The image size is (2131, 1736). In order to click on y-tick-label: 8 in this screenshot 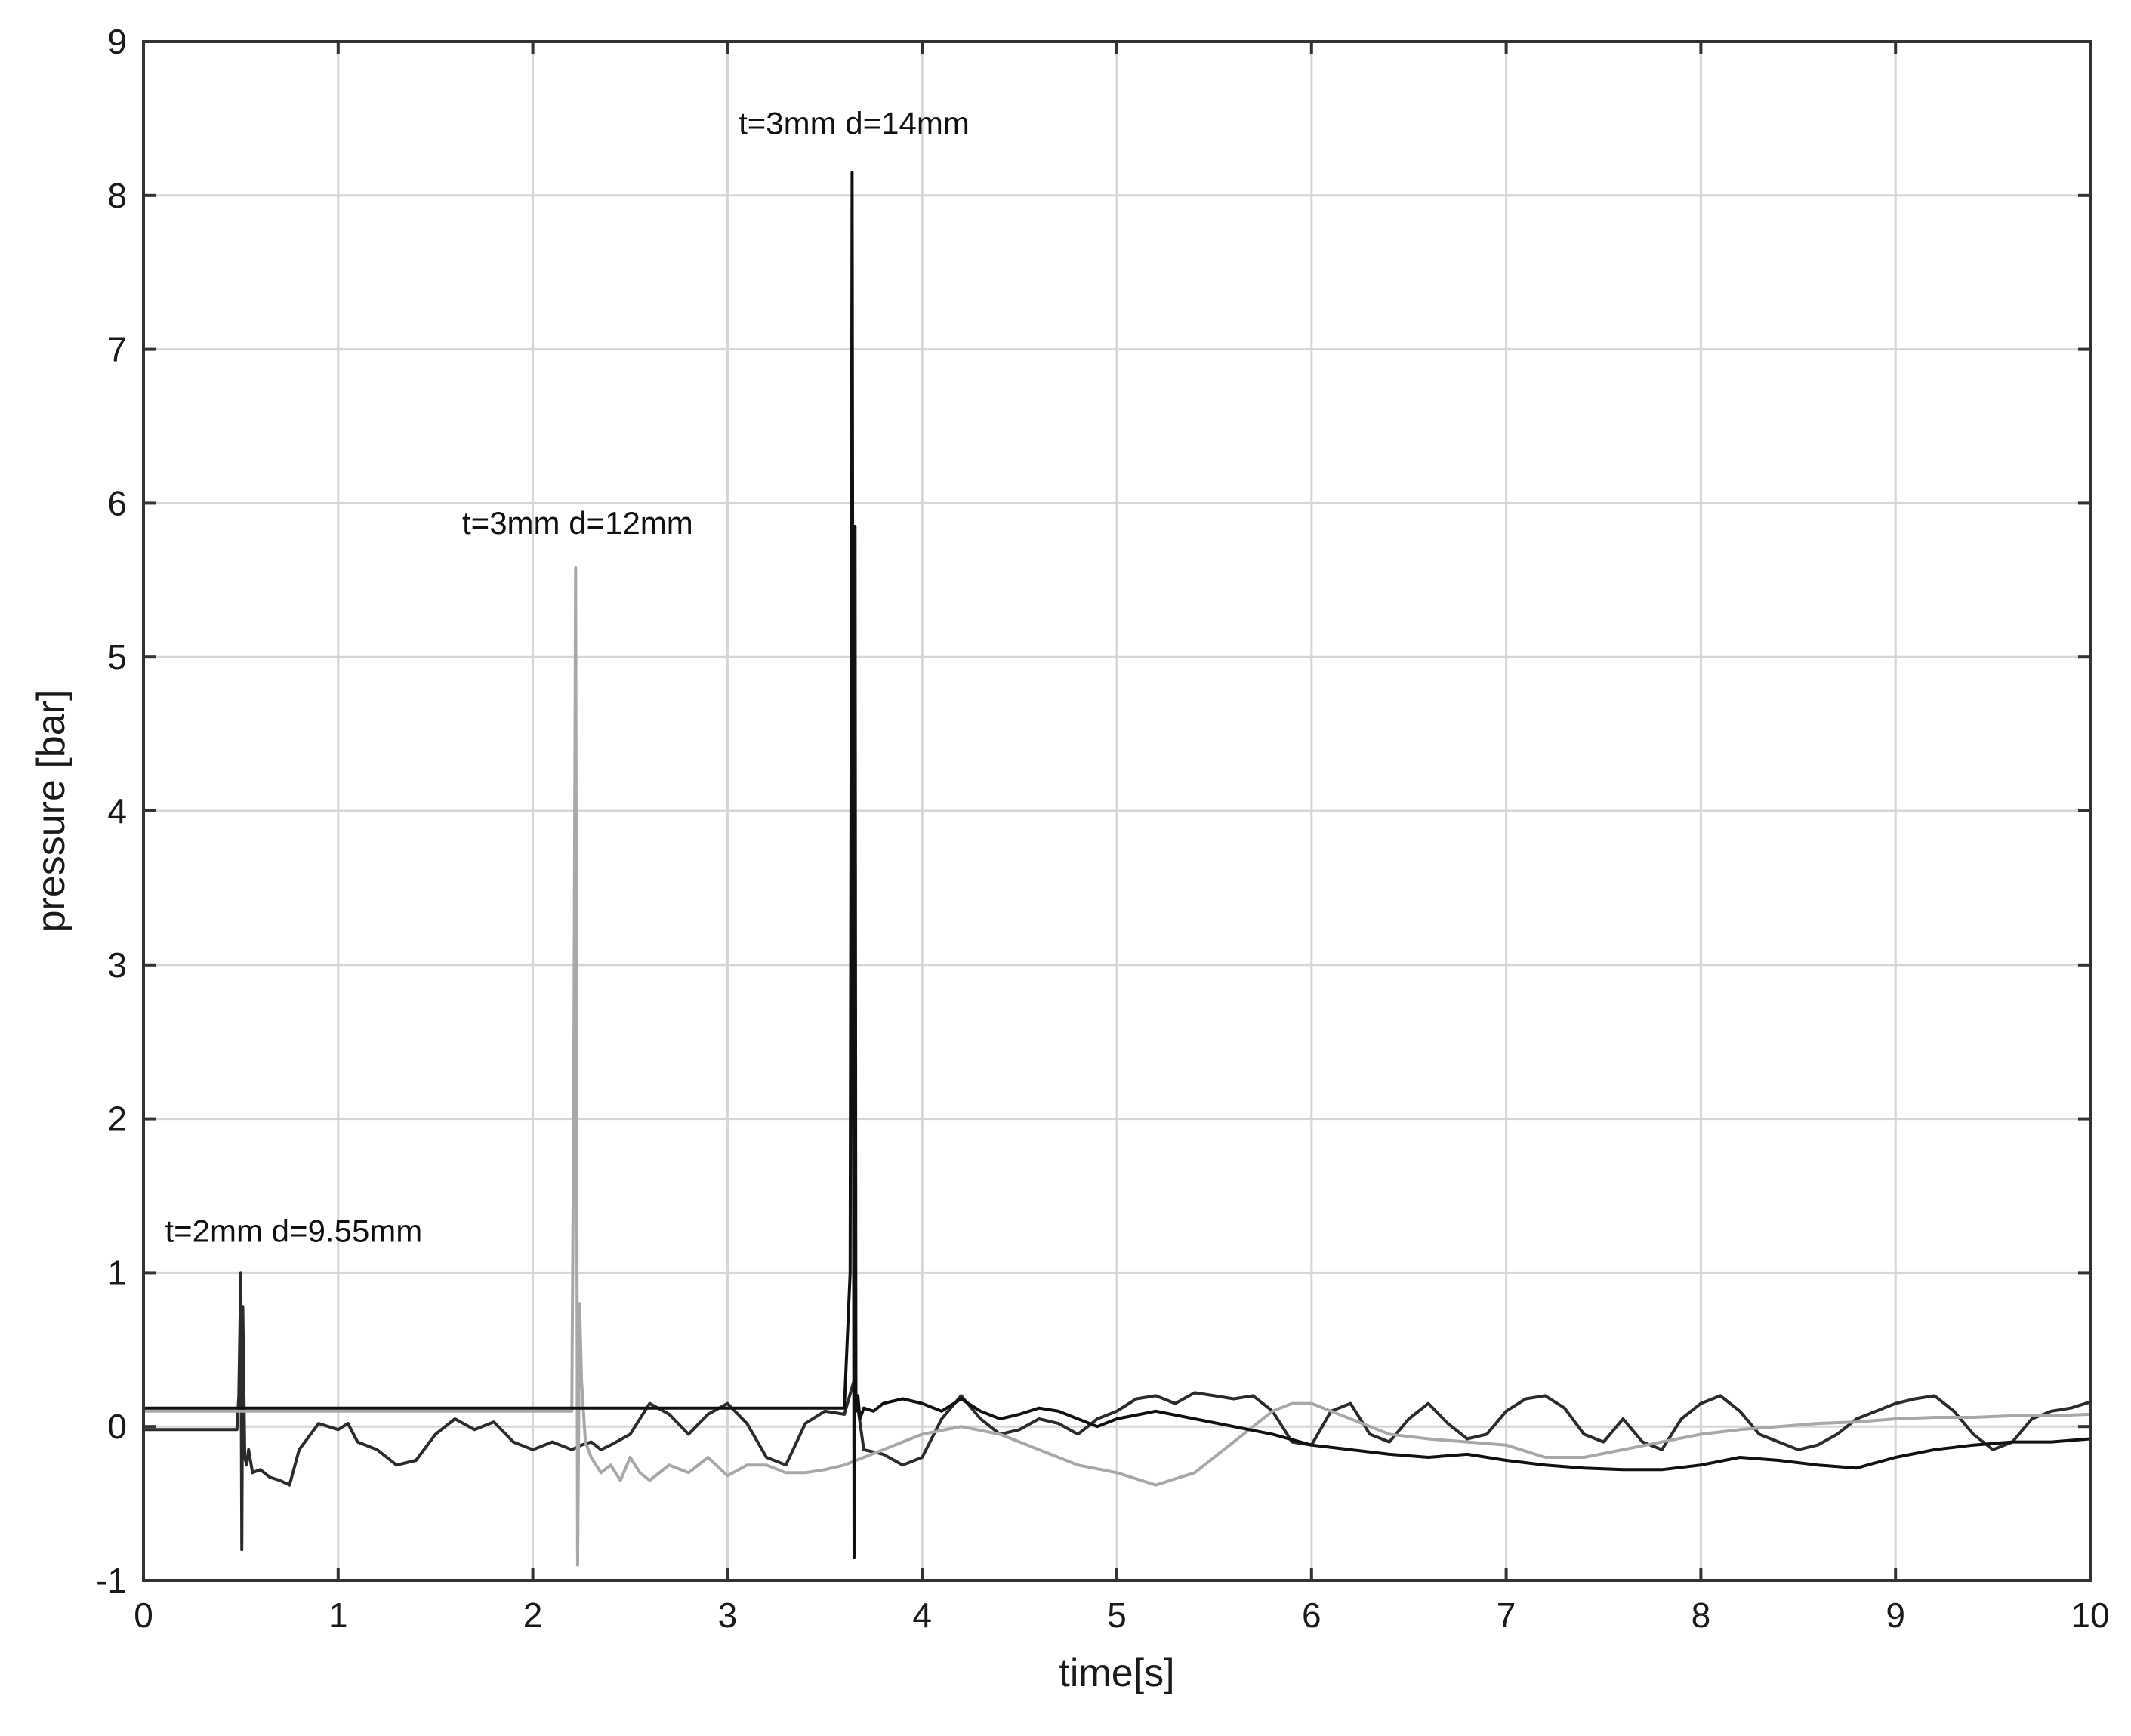, I will do `click(117, 196)`.